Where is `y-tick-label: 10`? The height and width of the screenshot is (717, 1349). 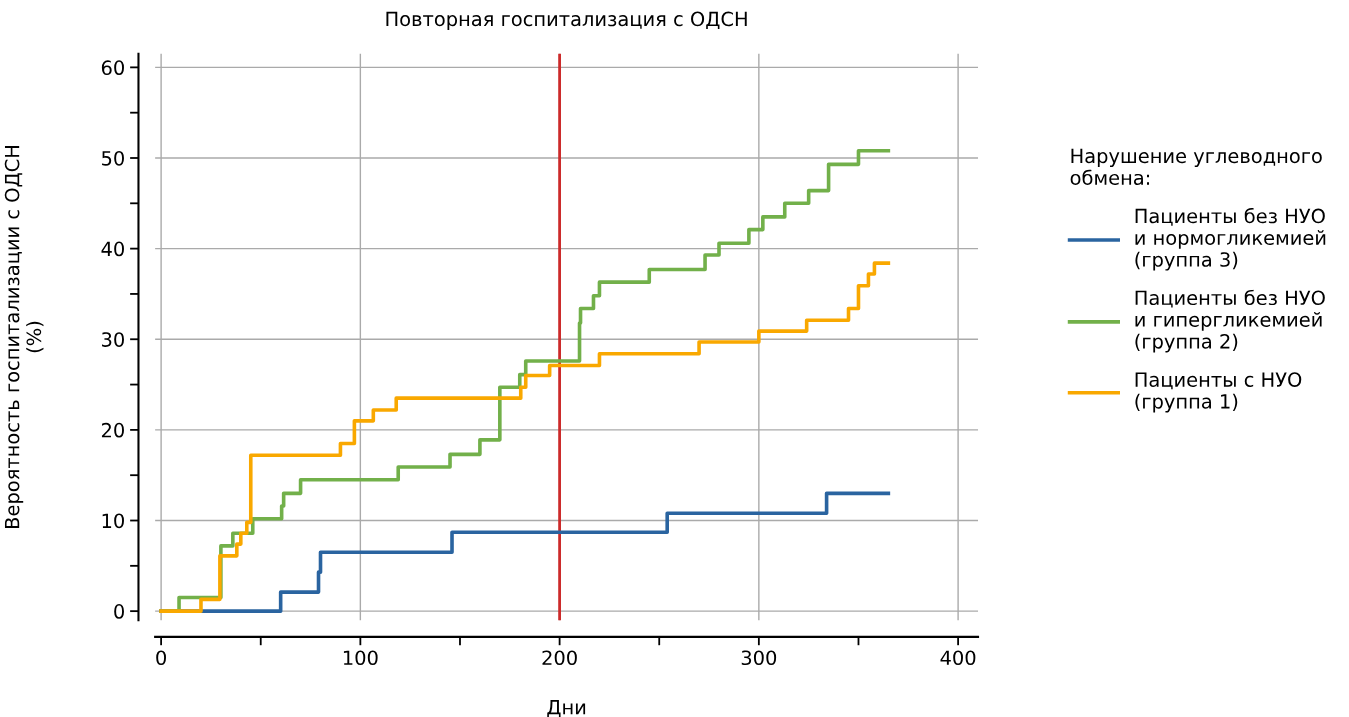
y-tick-label: 10 is located at coordinates (113, 521).